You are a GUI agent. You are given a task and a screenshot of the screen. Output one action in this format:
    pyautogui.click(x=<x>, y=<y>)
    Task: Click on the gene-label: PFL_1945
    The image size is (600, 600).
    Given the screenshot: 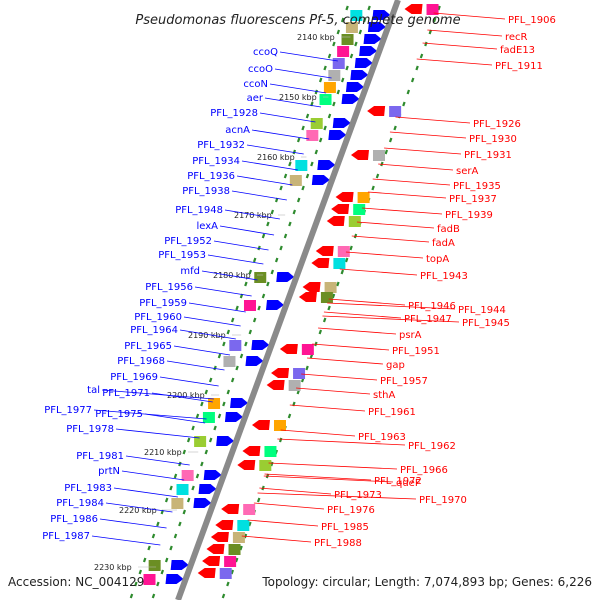 What is the action you would take?
    pyautogui.click(x=486, y=323)
    